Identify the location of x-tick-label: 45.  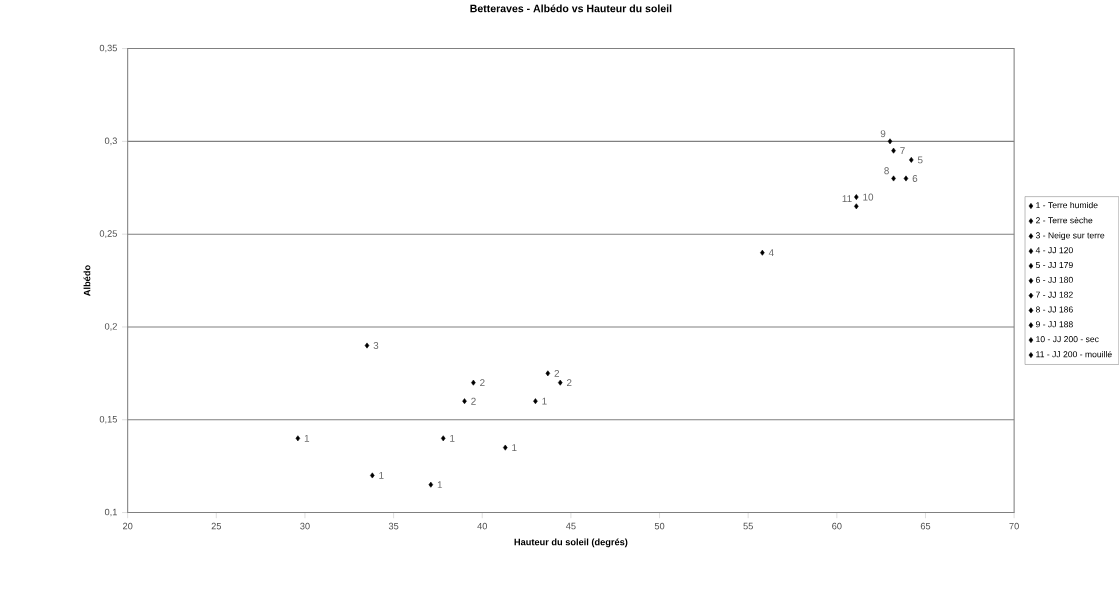
(570, 526).